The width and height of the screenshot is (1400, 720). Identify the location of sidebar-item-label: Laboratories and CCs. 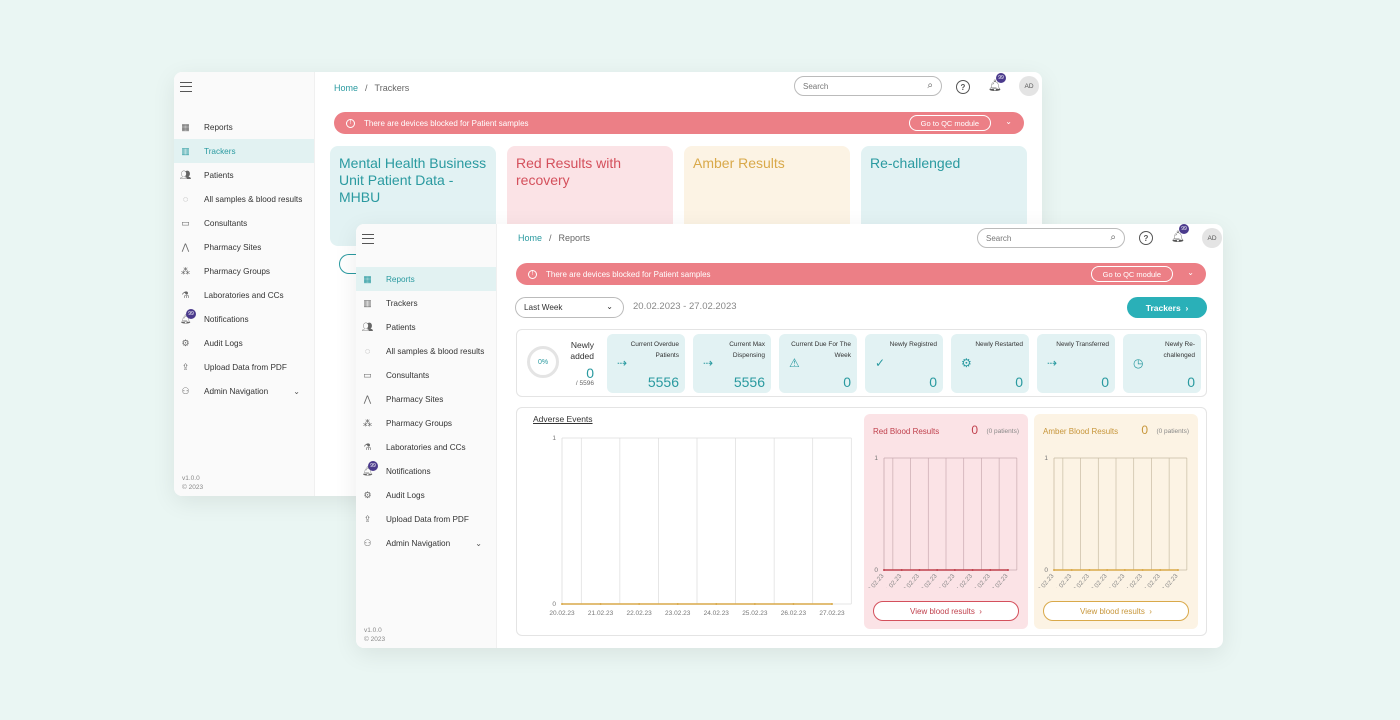
(426, 447).